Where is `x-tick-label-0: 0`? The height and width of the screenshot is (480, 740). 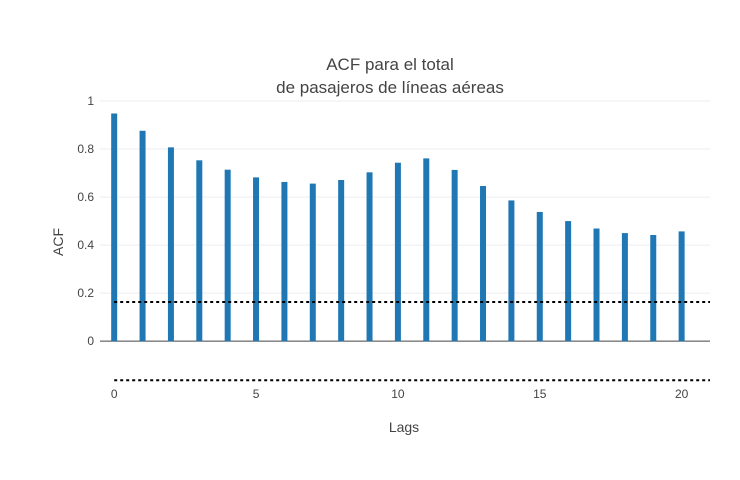 x-tick-label-0: 0 is located at coordinates (114, 394).